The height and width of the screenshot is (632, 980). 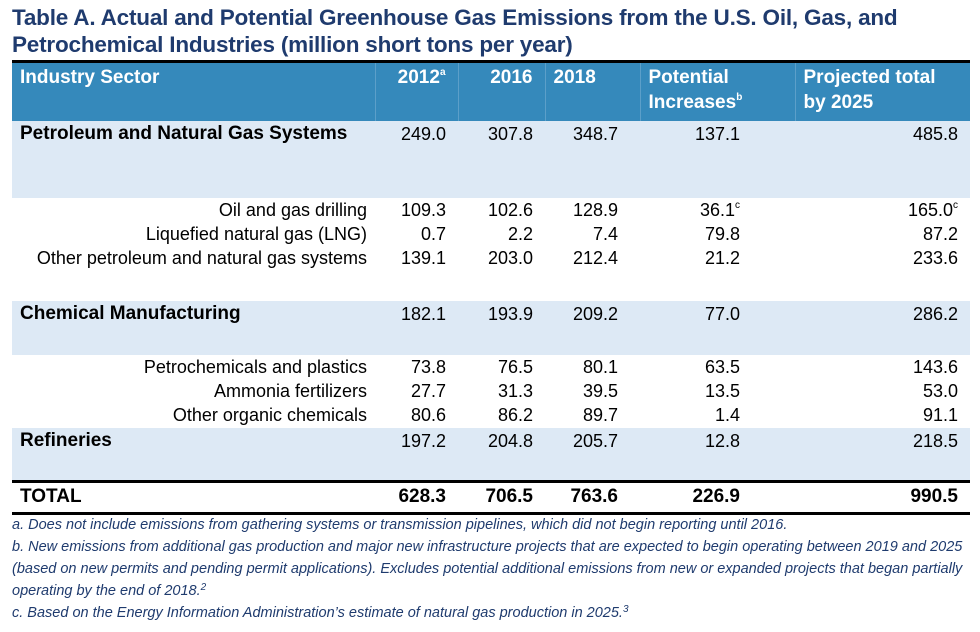 What do you see at coordinates (739, 97) in the screenshot?
I see `footnote-ref-b: b` at bounding box center [739, 97].